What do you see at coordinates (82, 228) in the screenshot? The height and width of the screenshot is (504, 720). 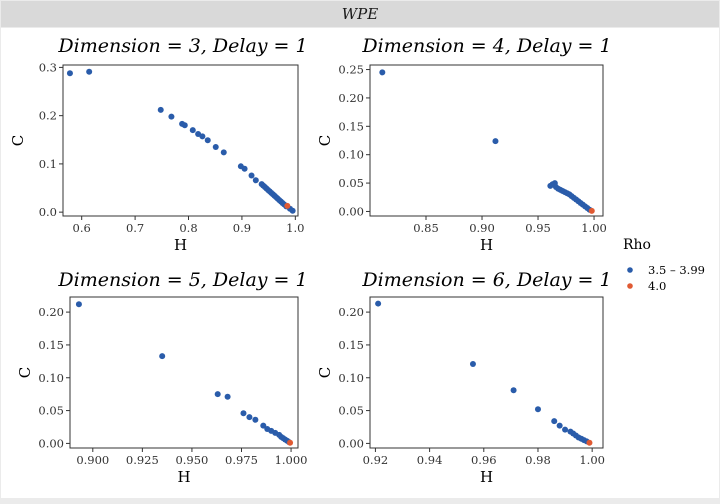 I see `panel-1-x-tick-label: 0.6` at bounding box center [82, 228].